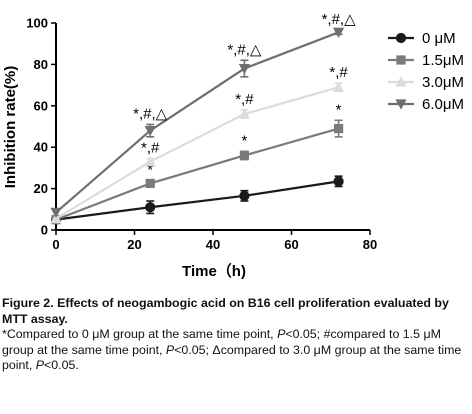 The image size is (472, 414). What do you see at coordinates (214, 271) in the screenshot?
I see `x-axis-title: Time（h)` at bounding box center [214, 271].